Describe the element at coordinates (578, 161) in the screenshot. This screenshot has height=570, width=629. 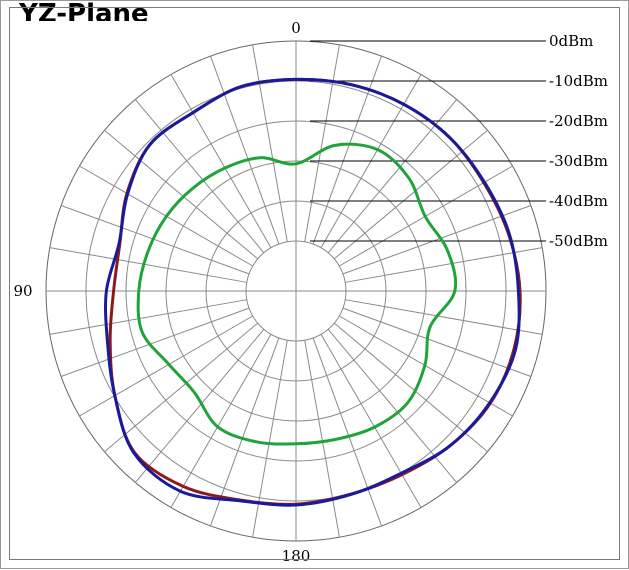
I see `ring-label-3: -30dBm` at that location.